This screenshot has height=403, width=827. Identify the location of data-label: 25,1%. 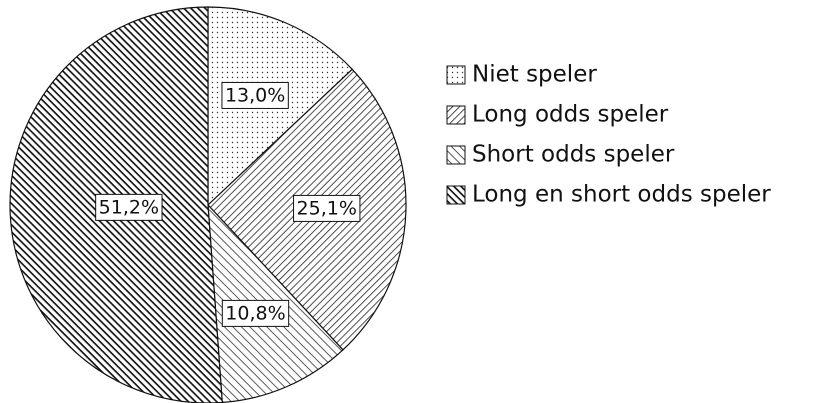
(327, 208).